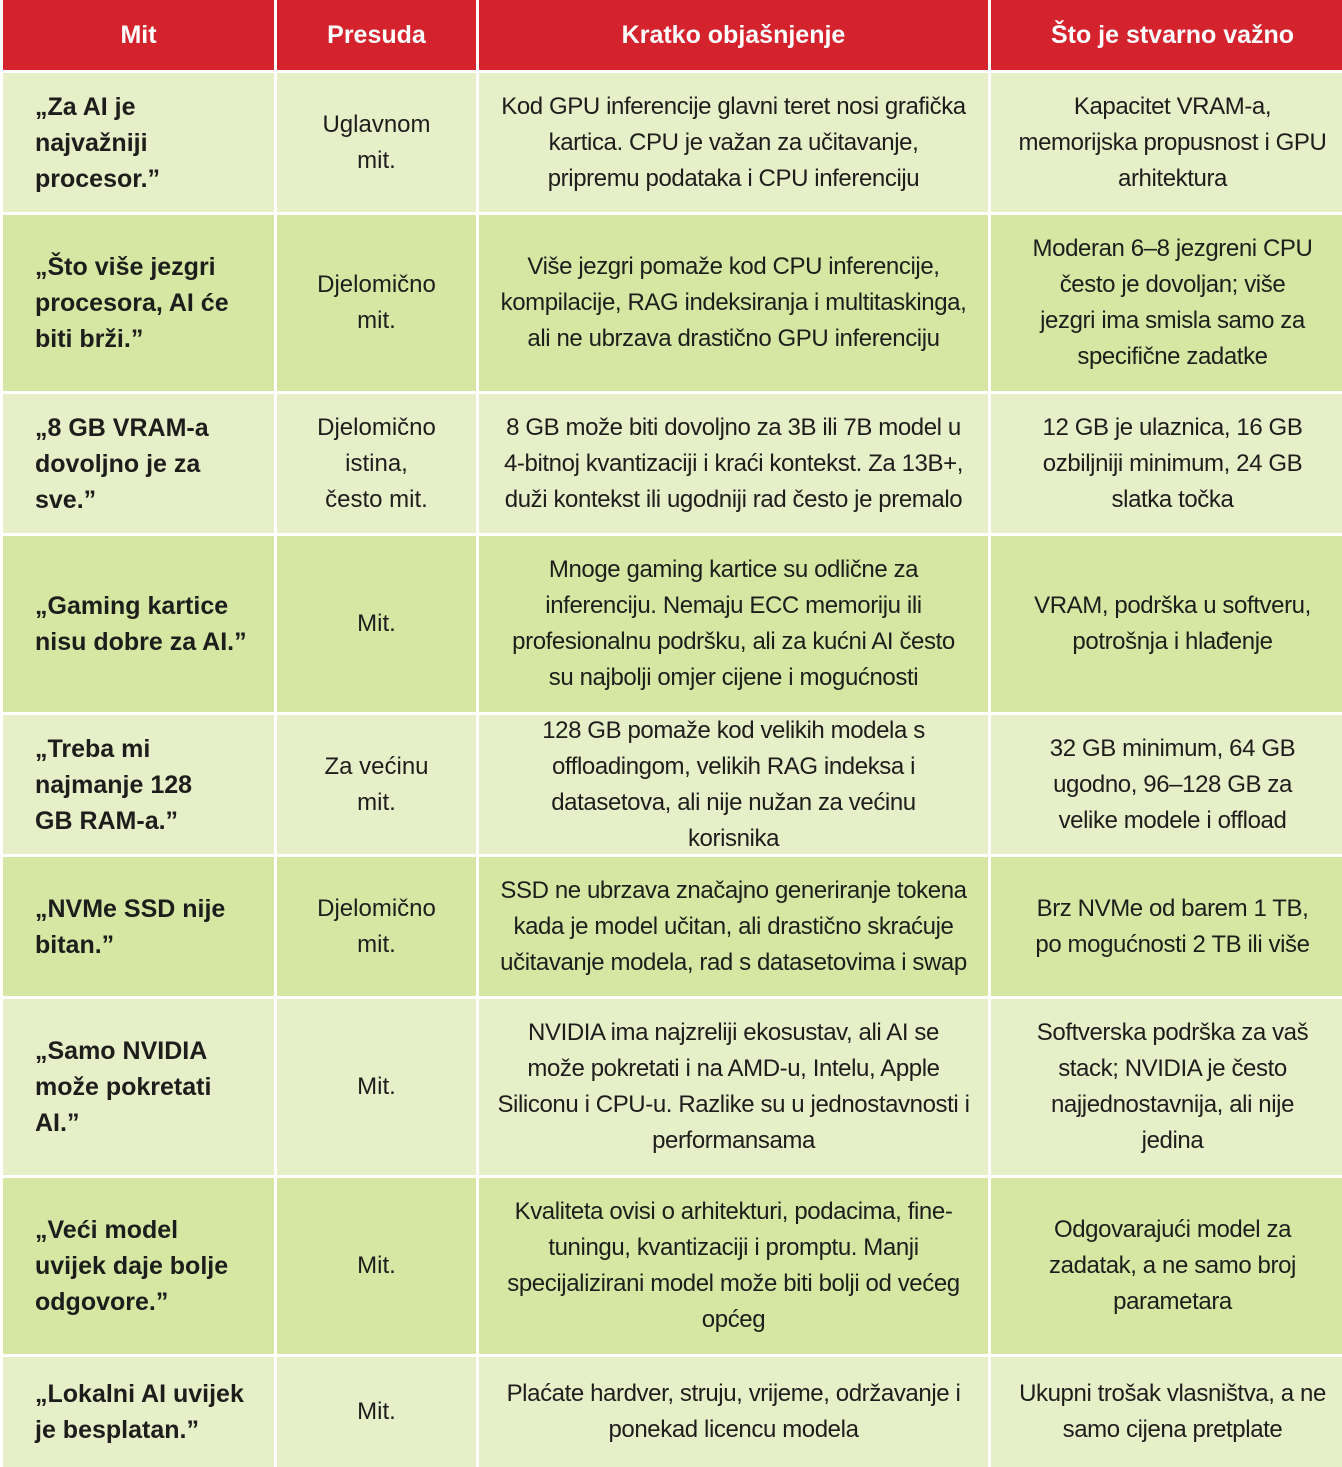  What do you see at coordinates (138, 624) in the screenshot?
I see `row-myth: „Gaming kartice nisu dobre za AI.”` at bounding box center [138, 624].